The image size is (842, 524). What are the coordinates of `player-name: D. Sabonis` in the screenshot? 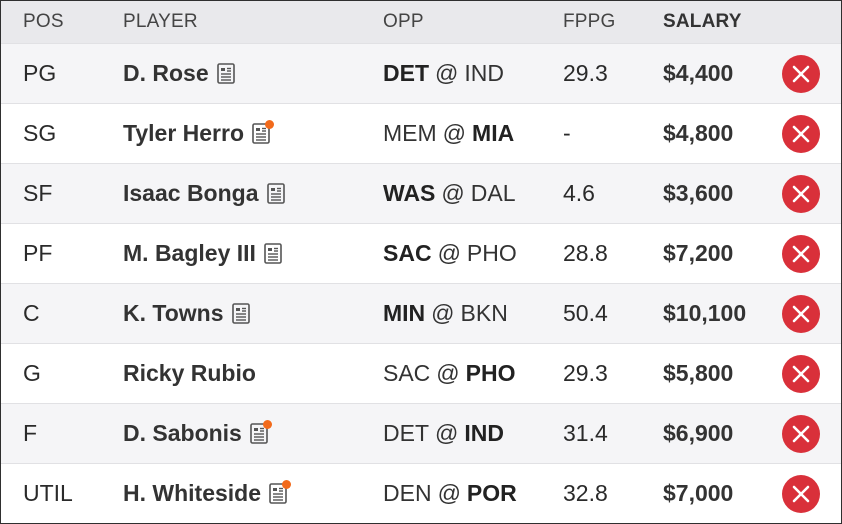 It's located at (182, 433).